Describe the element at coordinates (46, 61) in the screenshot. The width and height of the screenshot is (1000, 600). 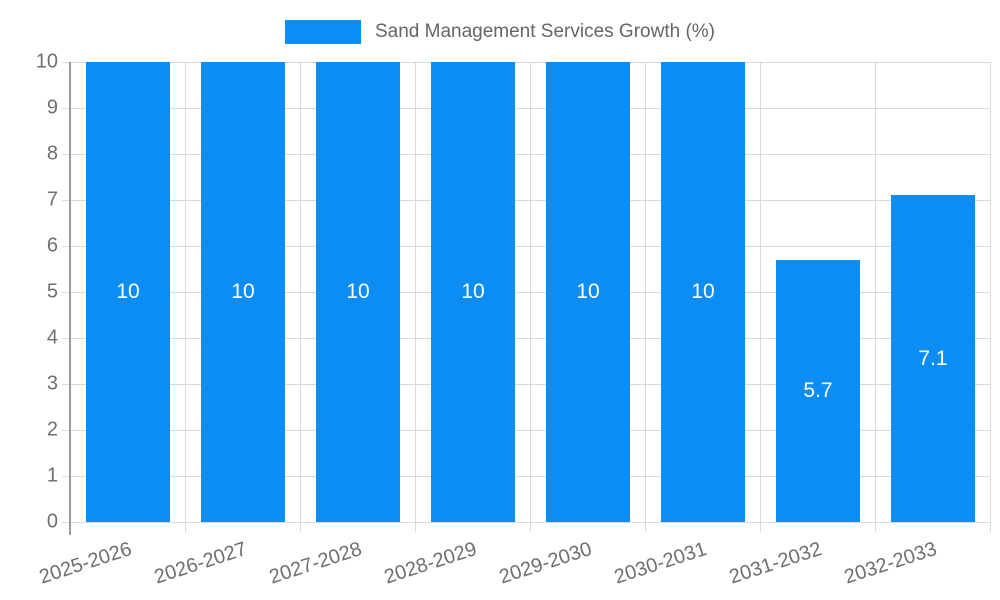
I see `y-tick-label: 10` at that location.